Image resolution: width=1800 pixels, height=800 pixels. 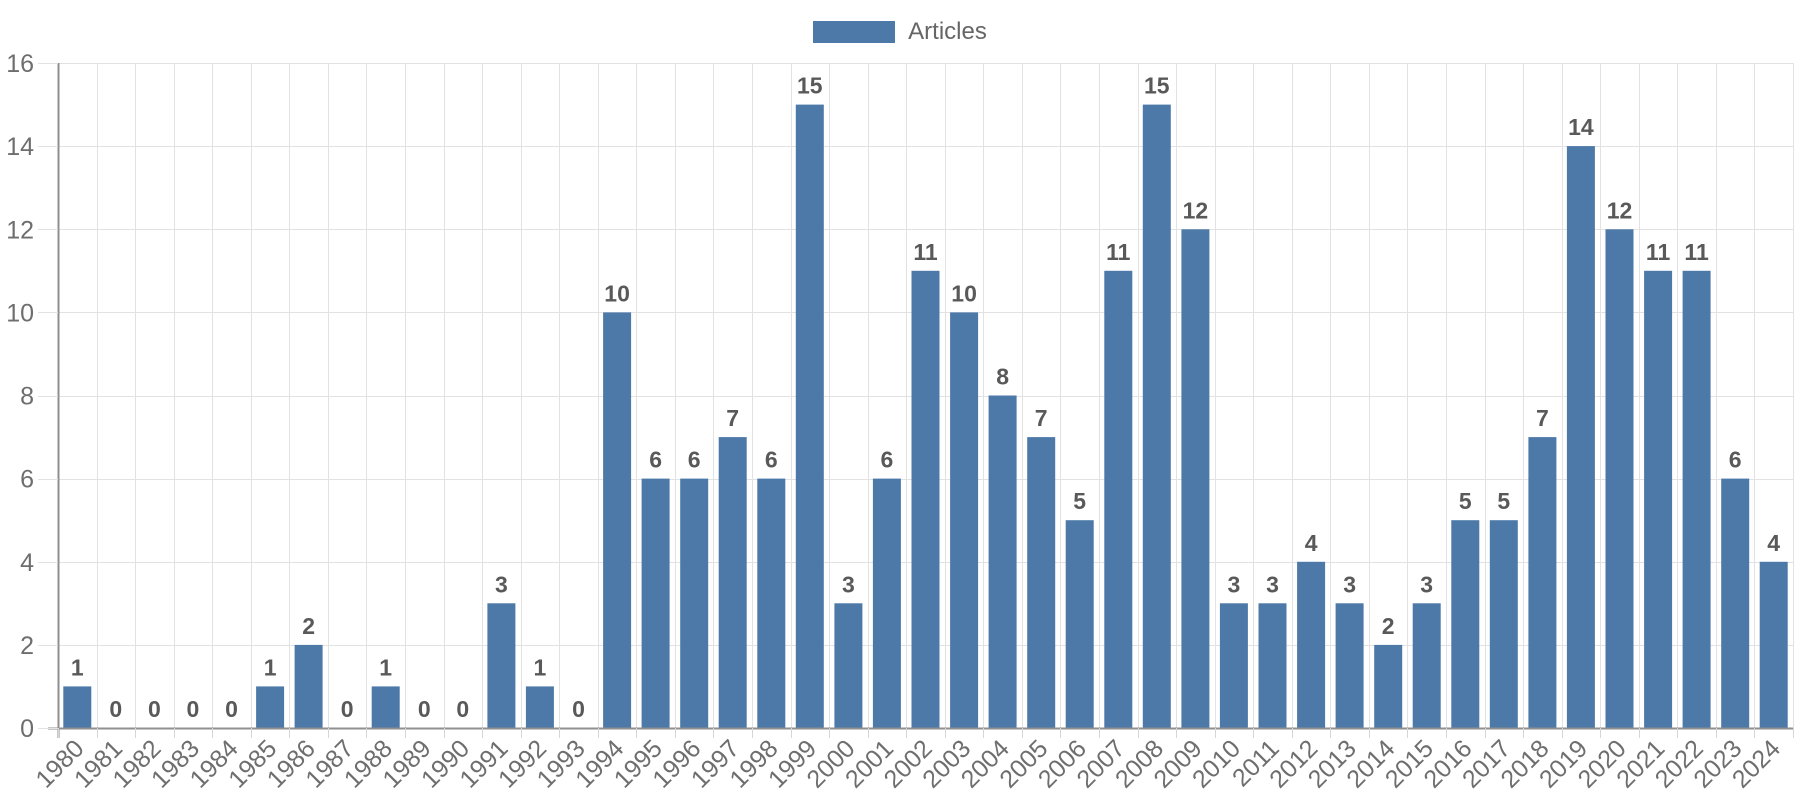 What do you see at coordinates (1002, 562) in the screenshot?
I see `bar-2004` at bounding box center [1002, 562].